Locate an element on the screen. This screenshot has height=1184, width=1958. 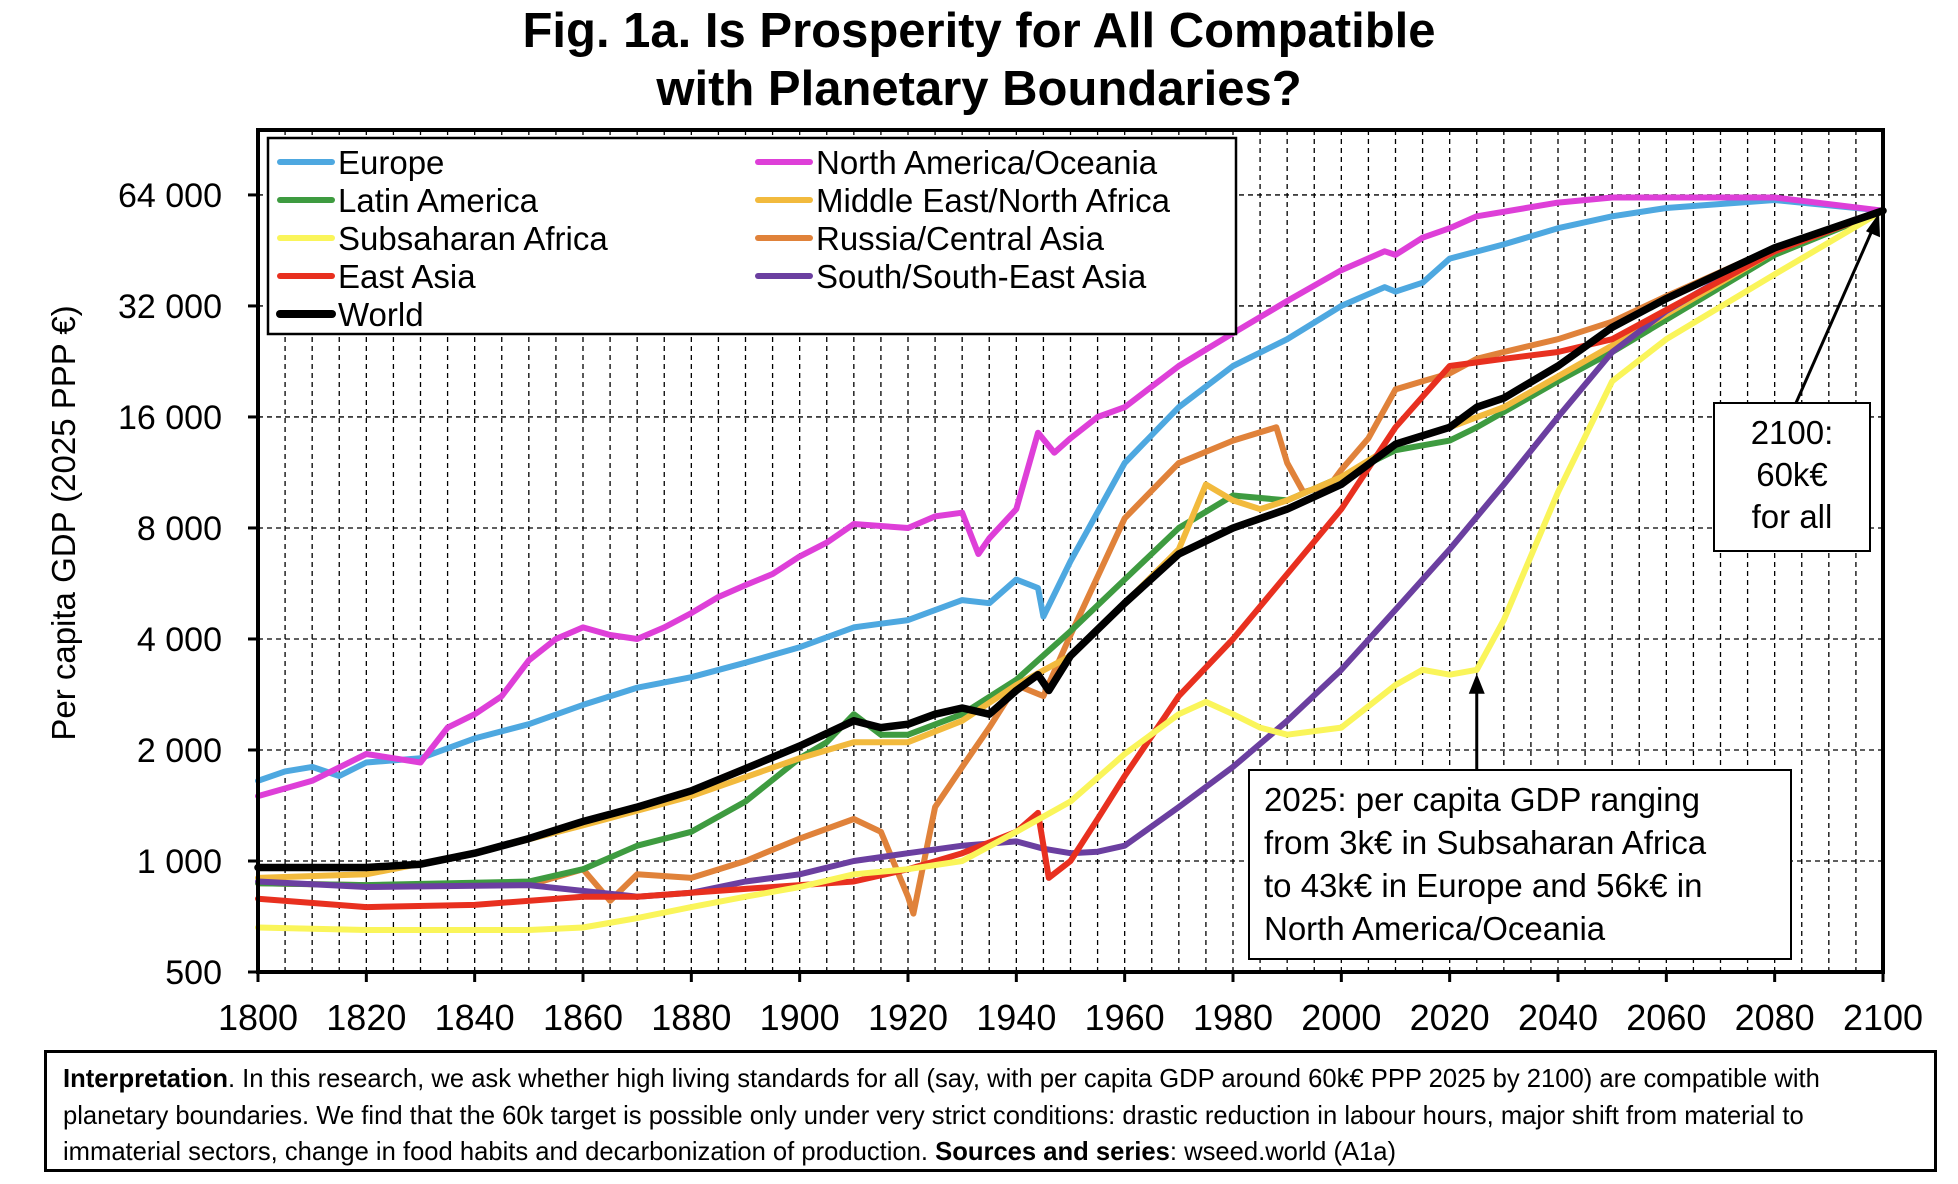
legend-item-latin-america: Latin America is located at coordinates (408, 200).